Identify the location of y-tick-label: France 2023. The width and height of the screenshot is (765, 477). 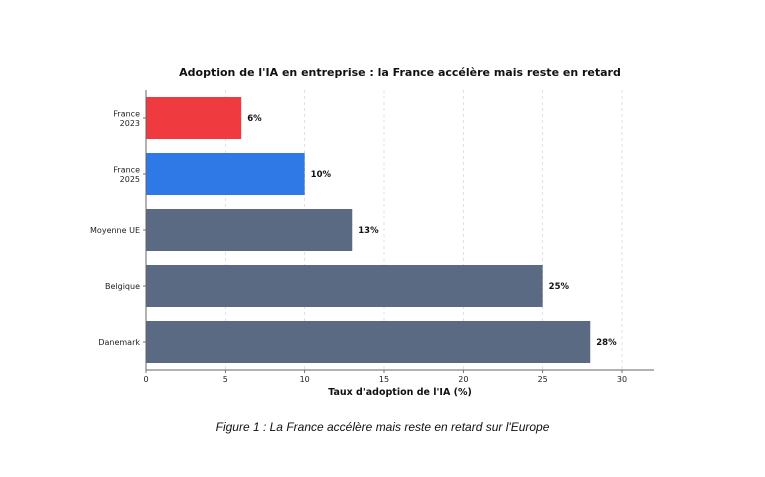
(126, 118).